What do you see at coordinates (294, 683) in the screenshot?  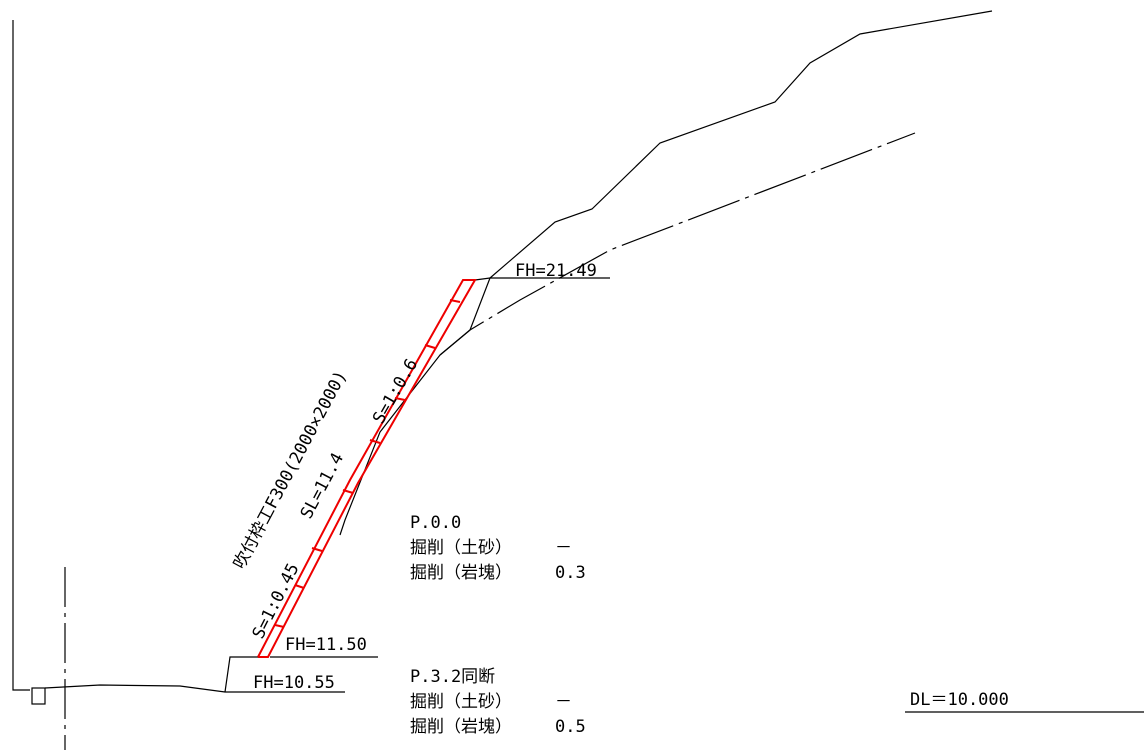 I see `fh-bottom: FH=10.55` at bounding box center [294, 683].